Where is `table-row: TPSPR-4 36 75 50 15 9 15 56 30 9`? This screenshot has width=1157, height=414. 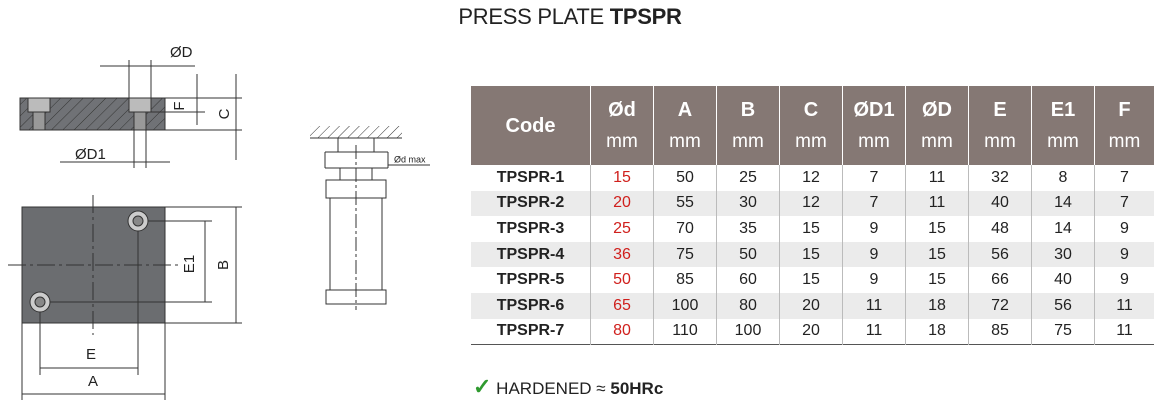
table-row: TPSPR-4 36 75 50 15 9 15 56 30 9 is located at coordinates (812, 254).